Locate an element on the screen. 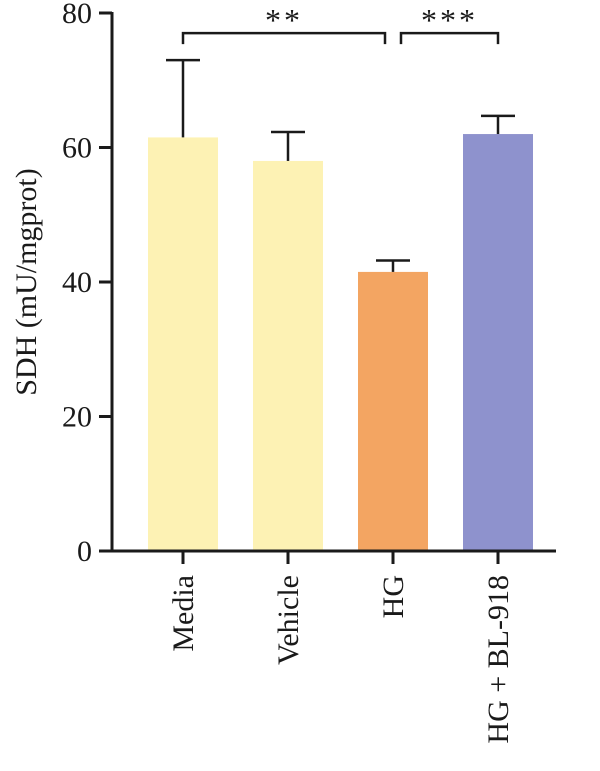 Image resolution: width=600 pixels, height=771 pixels. bar-vehicle is located at coordinates (288, 355).